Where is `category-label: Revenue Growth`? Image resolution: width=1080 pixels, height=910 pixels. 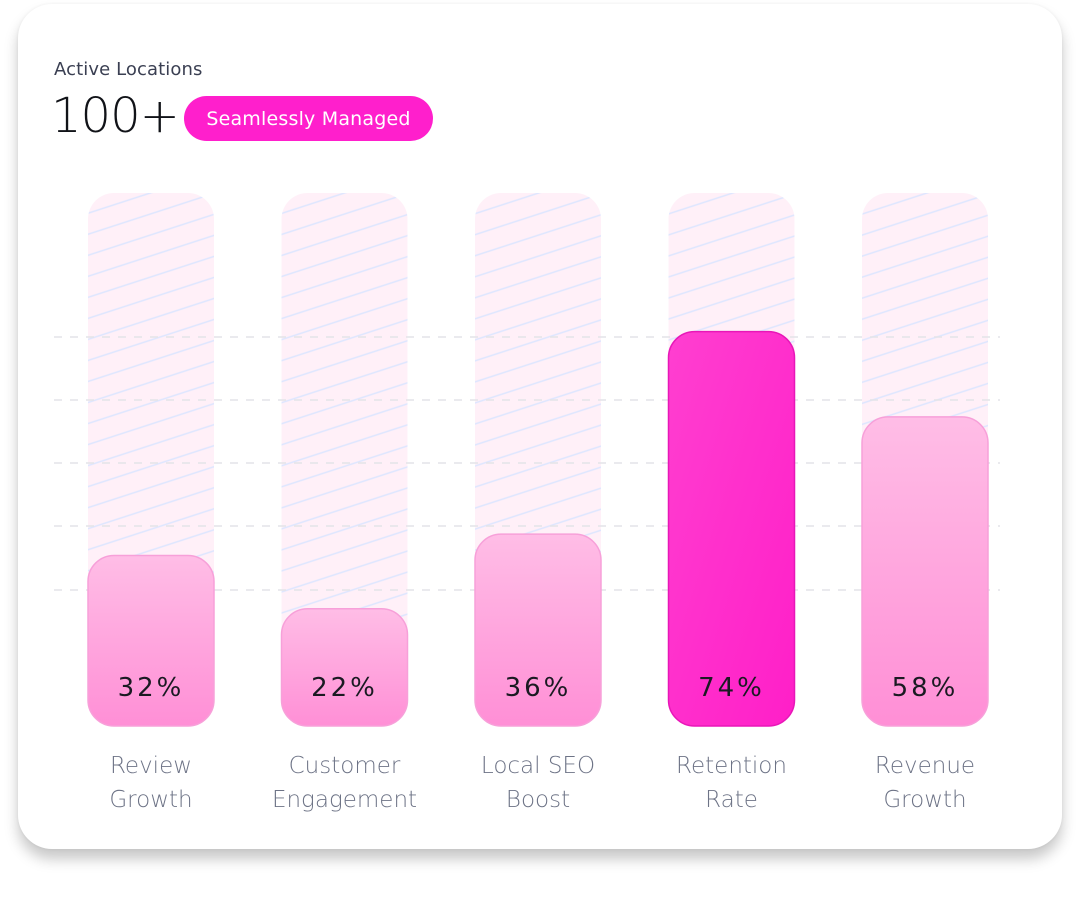 category-label: Revenue Growth is located at coordinates (925, 783).